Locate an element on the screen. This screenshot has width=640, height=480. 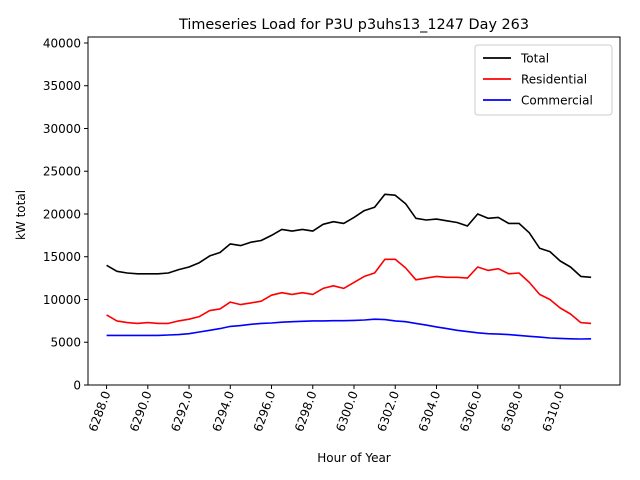
series-line-total is located at coordinates (349, 236).